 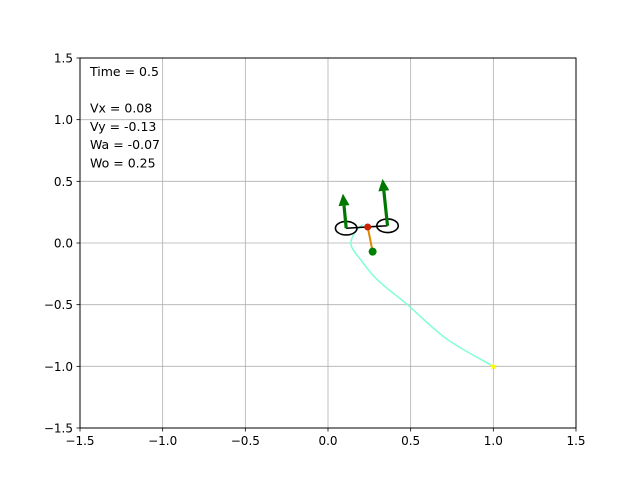 I want to click on x-tick-label: −0.5, so click(x=245, y=441).